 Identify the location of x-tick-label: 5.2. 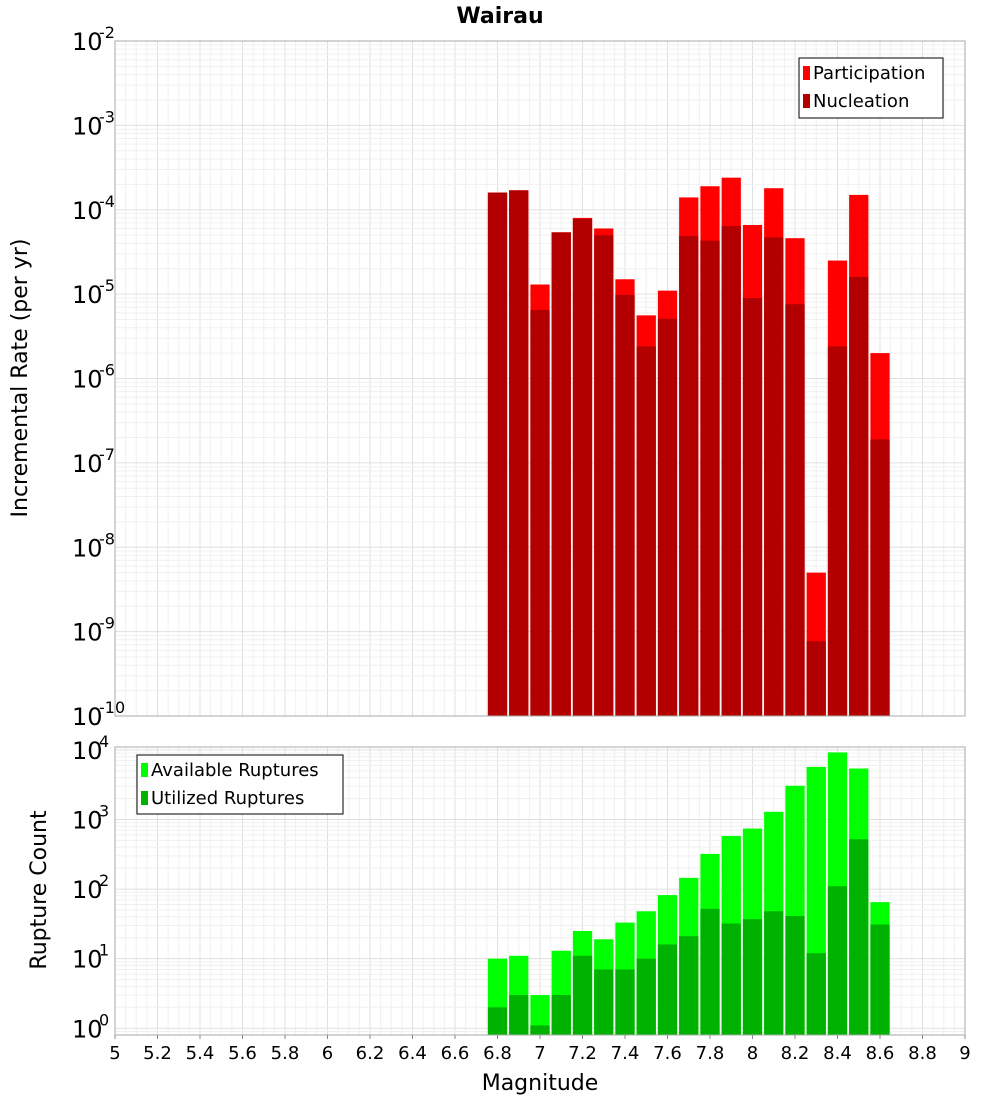
(157, 1053).